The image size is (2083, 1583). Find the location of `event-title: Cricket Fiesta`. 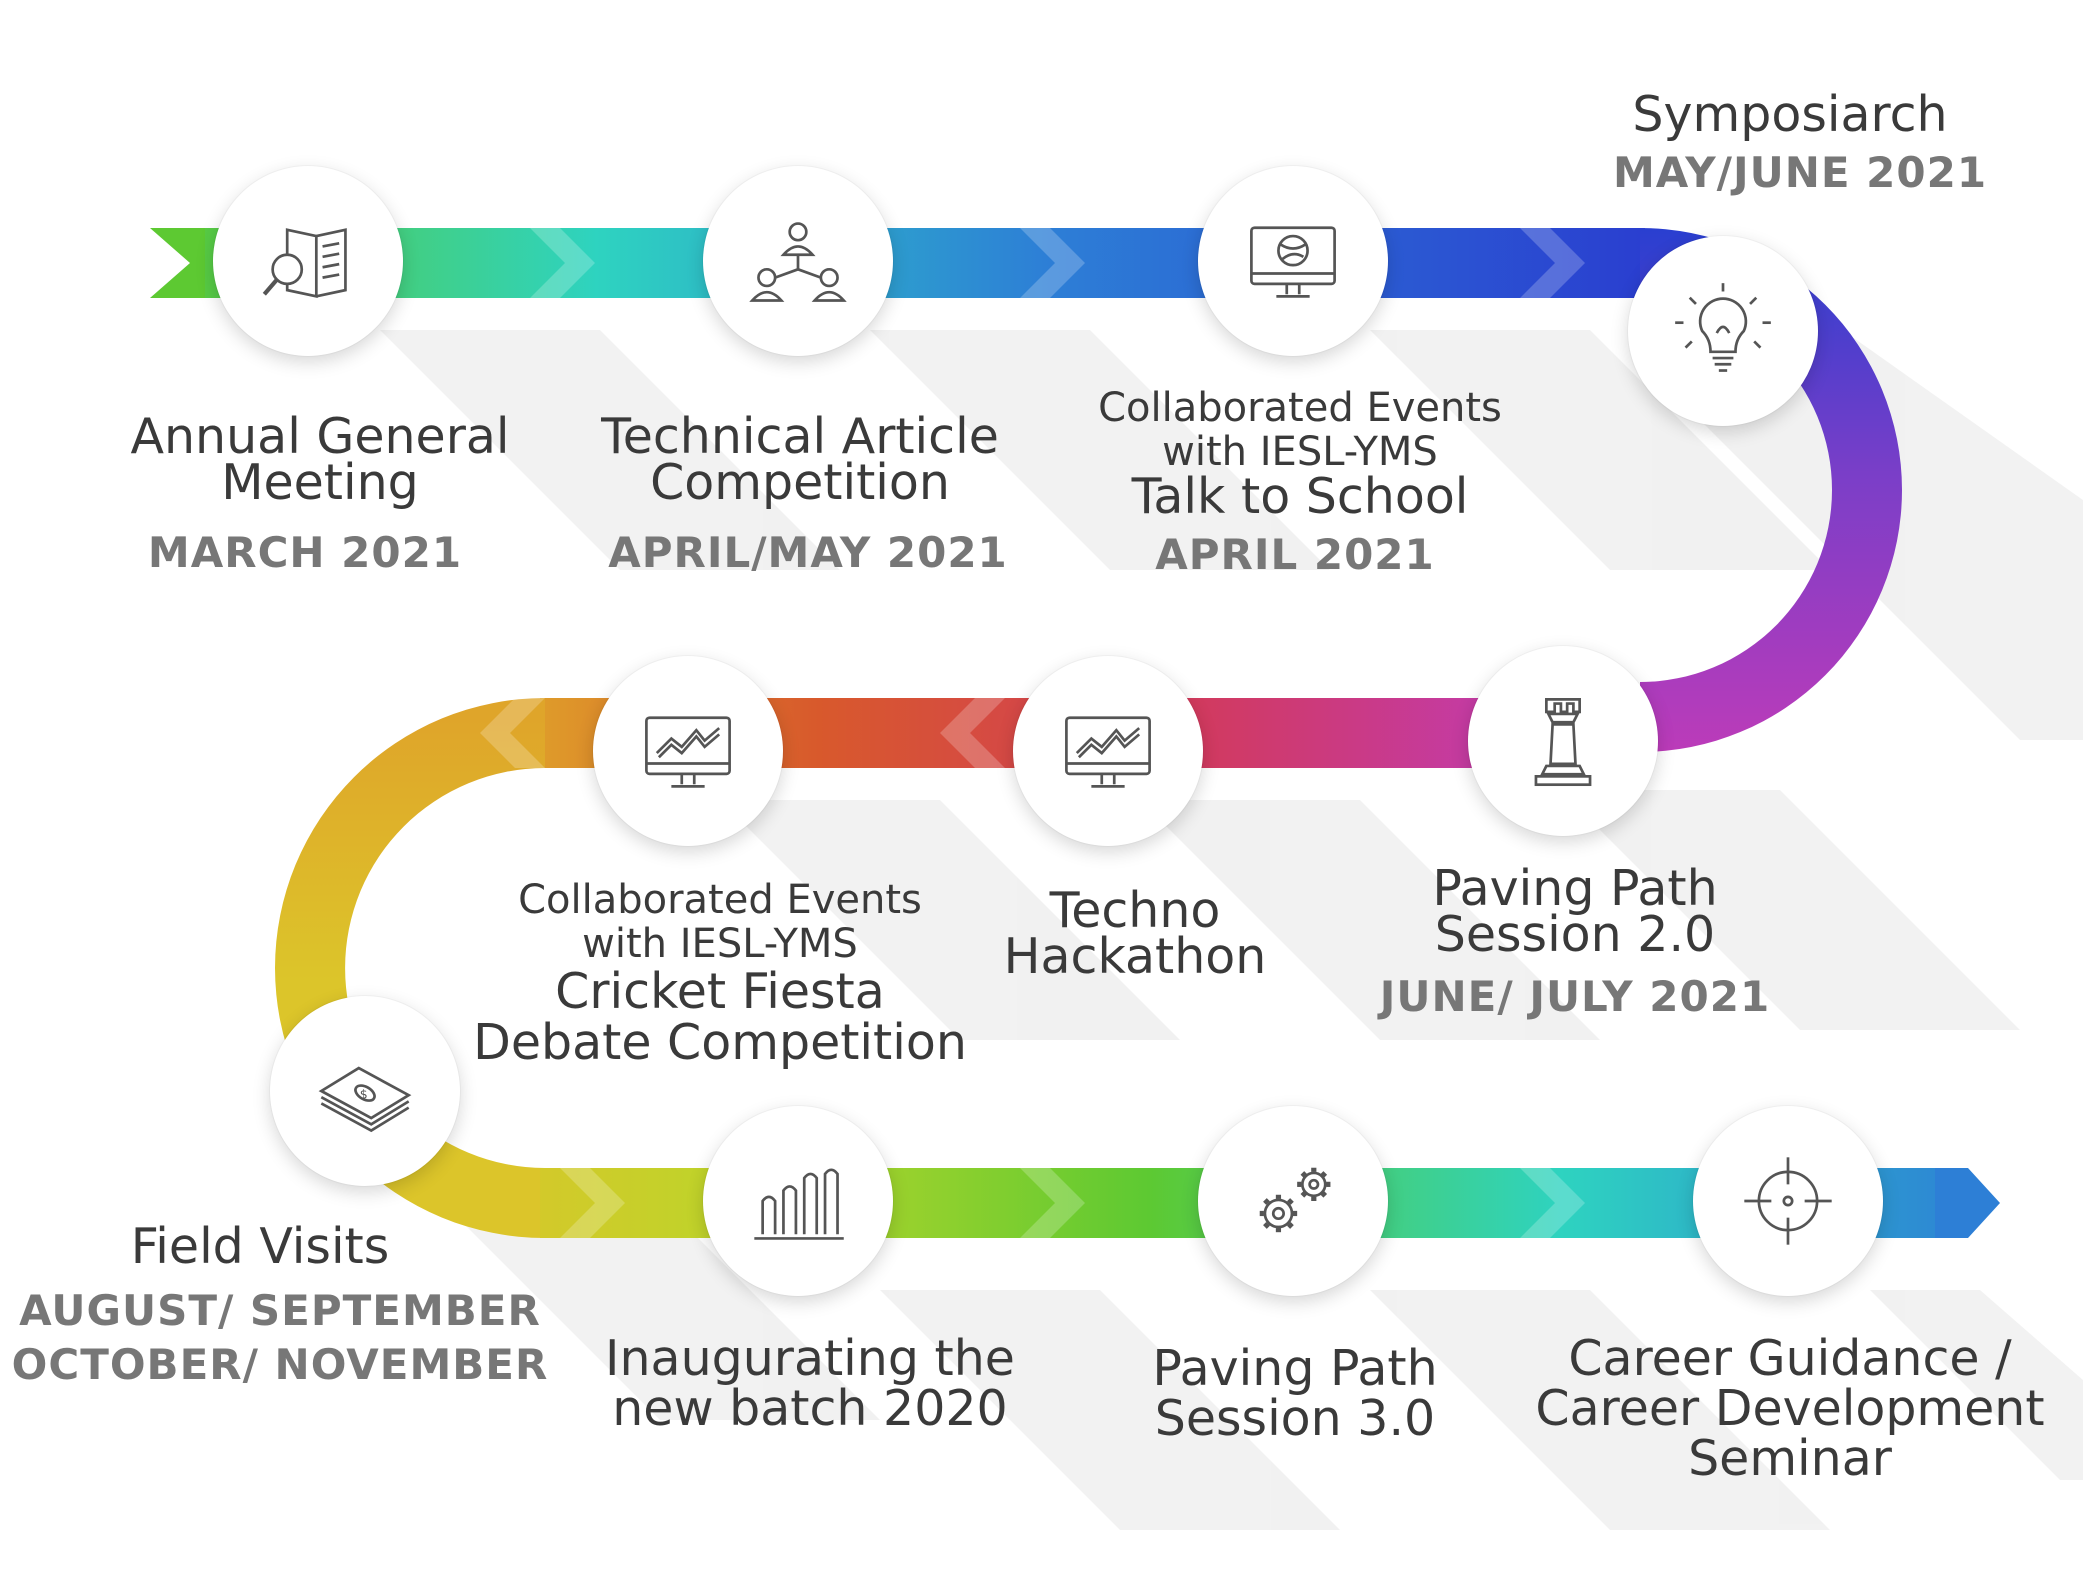

event-title: Cricket Fiesta is located at coordinates (720, 991).